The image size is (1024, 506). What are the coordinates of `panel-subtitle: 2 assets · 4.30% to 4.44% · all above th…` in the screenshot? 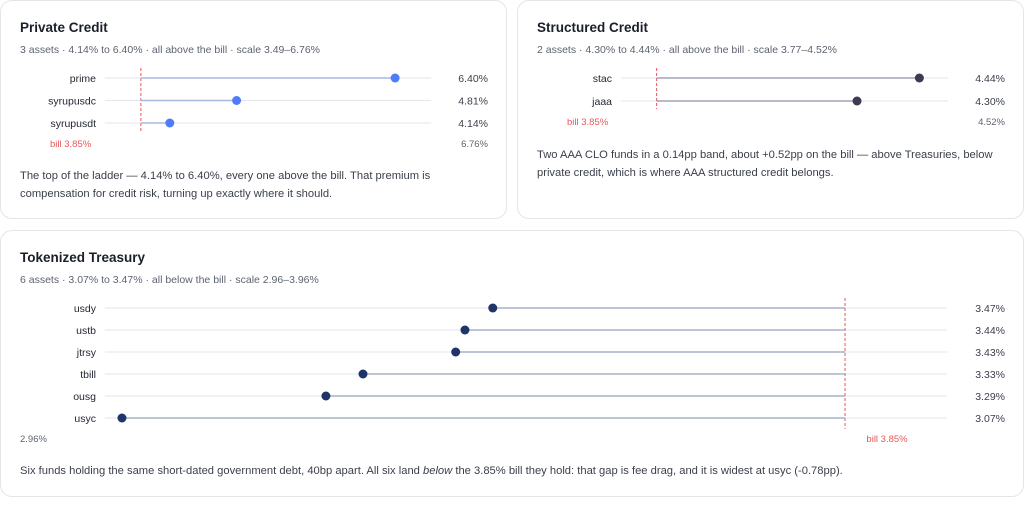 It's located at (687, 50).